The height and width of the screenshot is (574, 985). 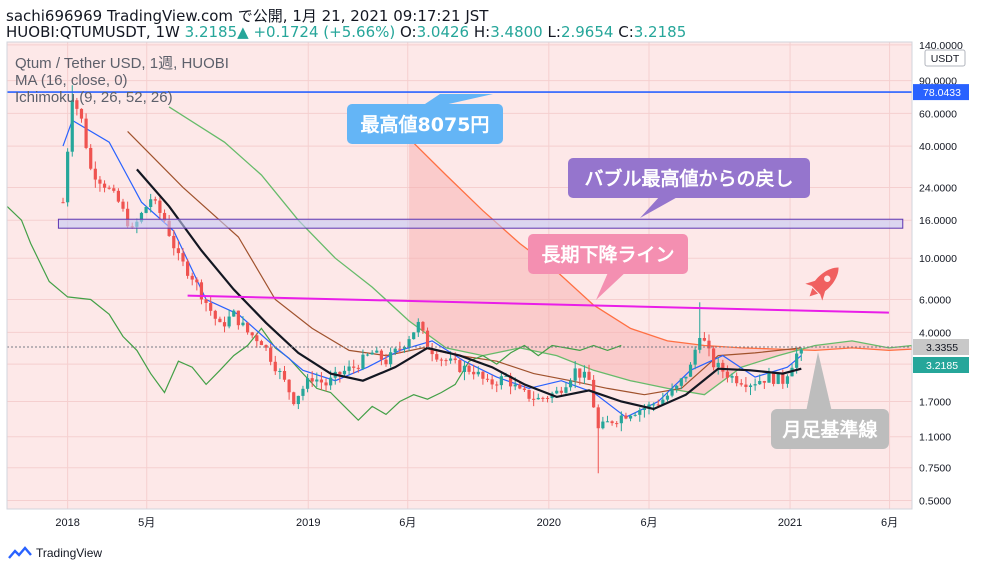 What do you see at coordinates (549, 523) in the screenshot?
I see `time-tick-label: 2020` at bounding box center [549, 523].